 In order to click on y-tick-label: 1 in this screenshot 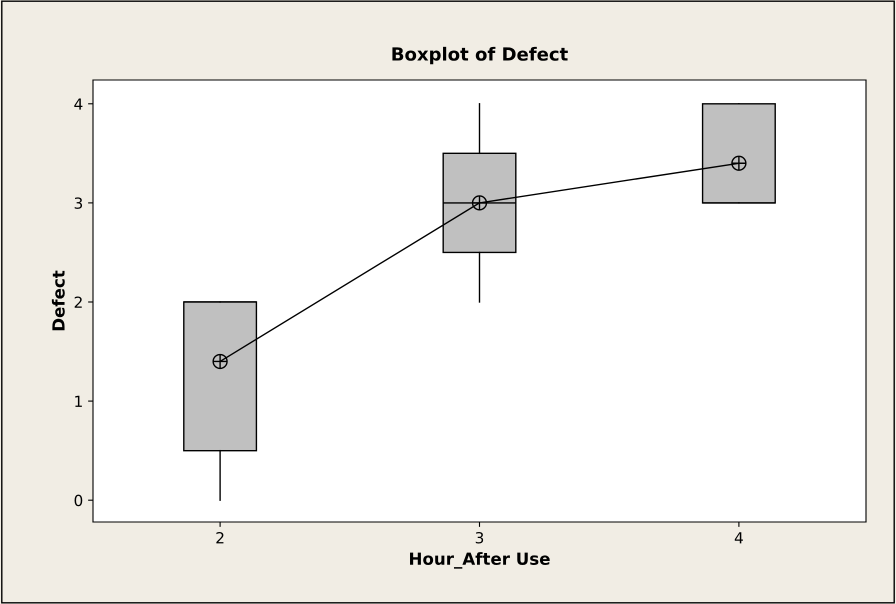, I will do `click(78, 401)`.